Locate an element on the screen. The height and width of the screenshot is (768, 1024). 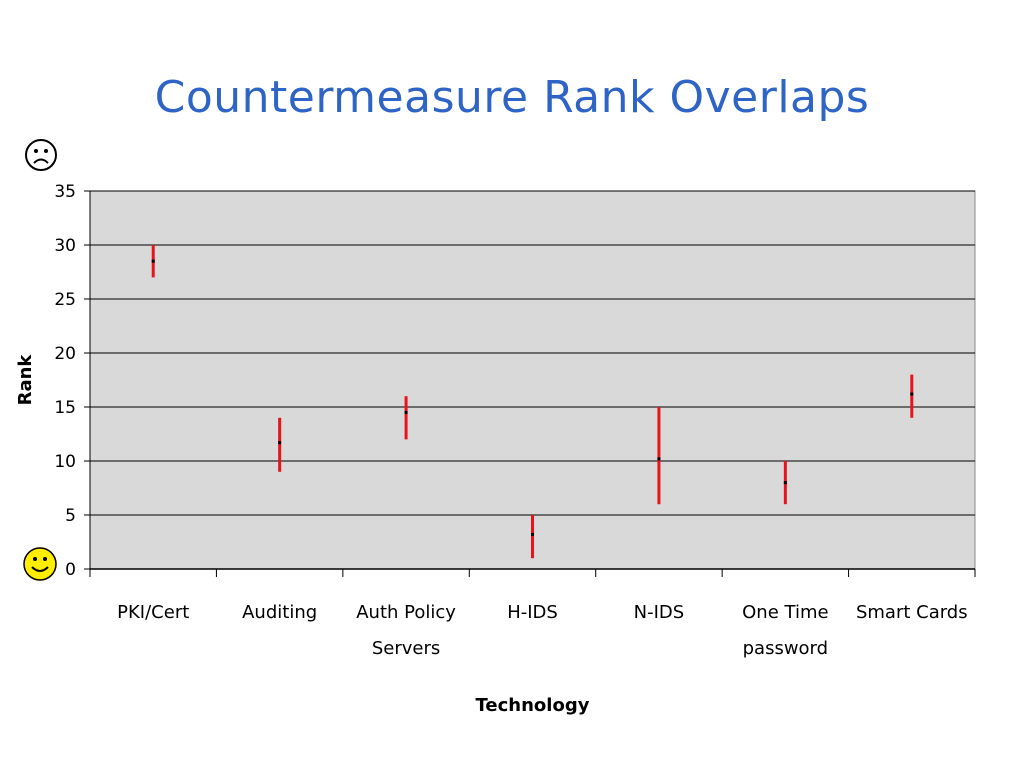
y-tick-label: 10 is located at coordinates (65, 462).